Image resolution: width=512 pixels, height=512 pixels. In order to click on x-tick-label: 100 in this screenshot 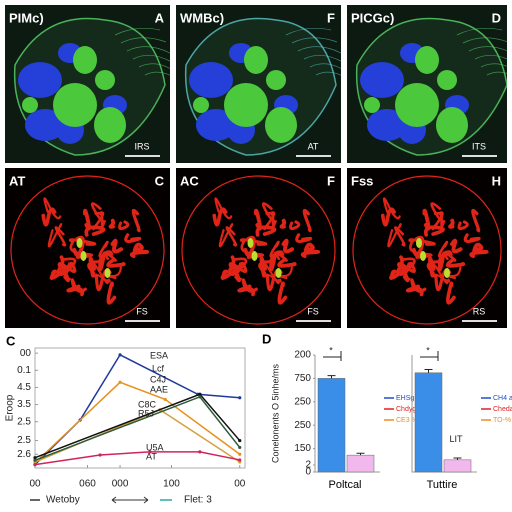, I will do `click(171, 484)`.